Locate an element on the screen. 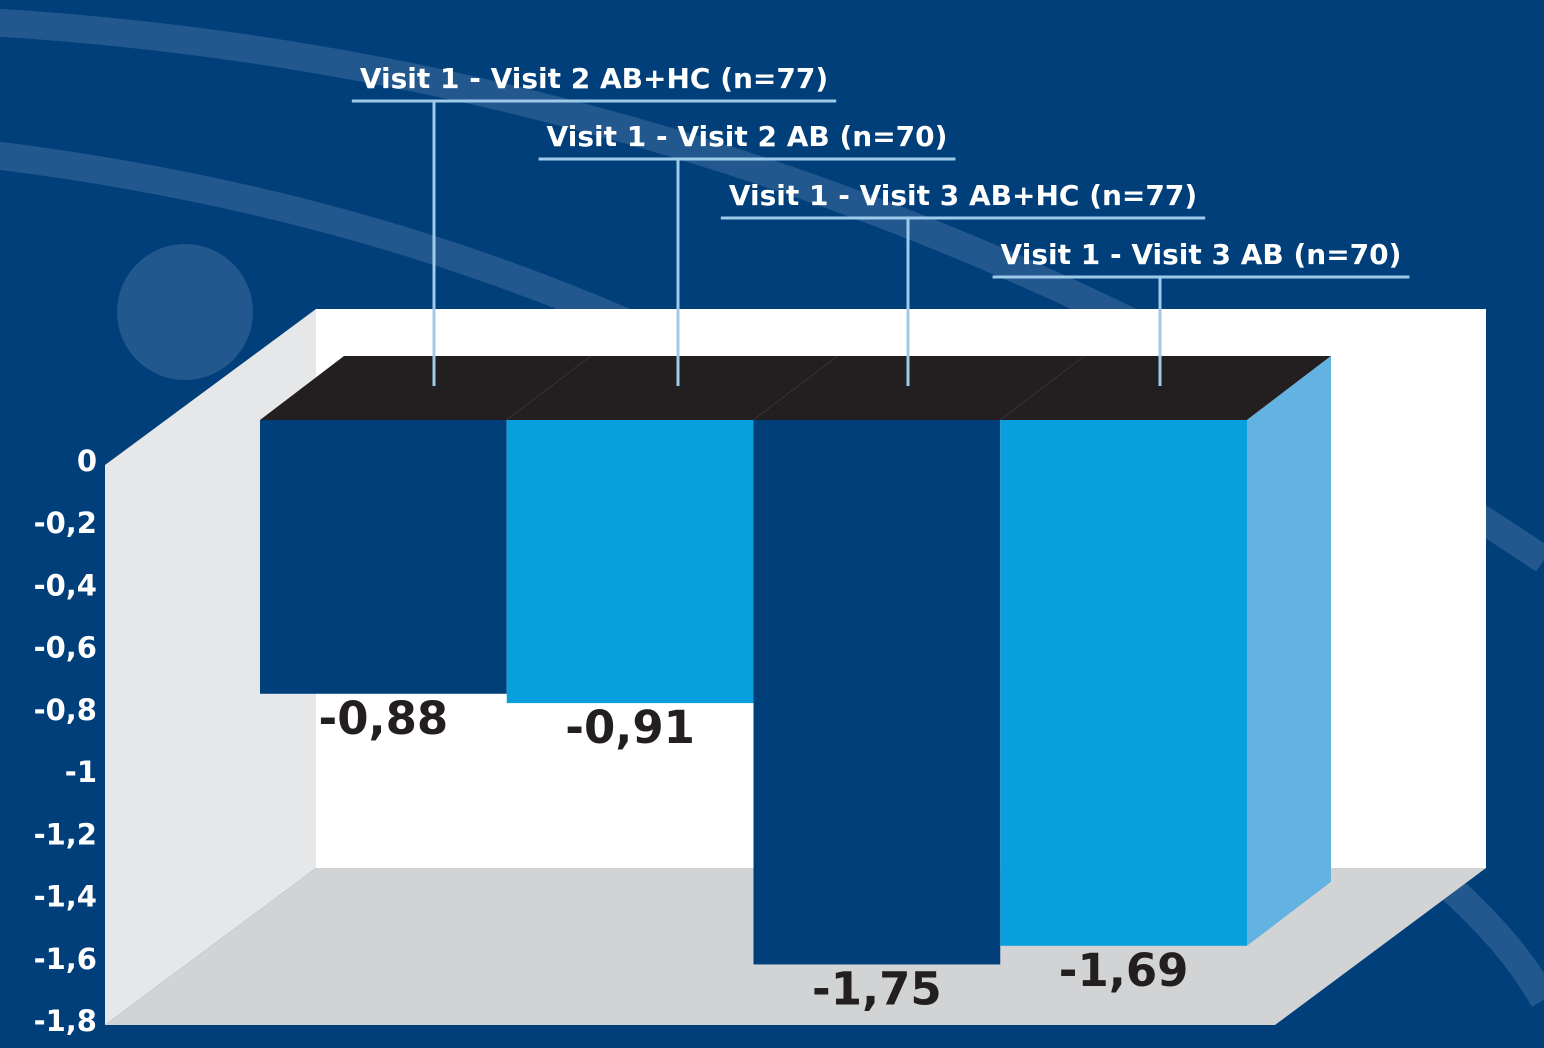 The height and width of the screenshot is (1048, 1544). legend-label: Visit 1 - Visit 2 AB (n=70) is located at coordinates (747, 136).